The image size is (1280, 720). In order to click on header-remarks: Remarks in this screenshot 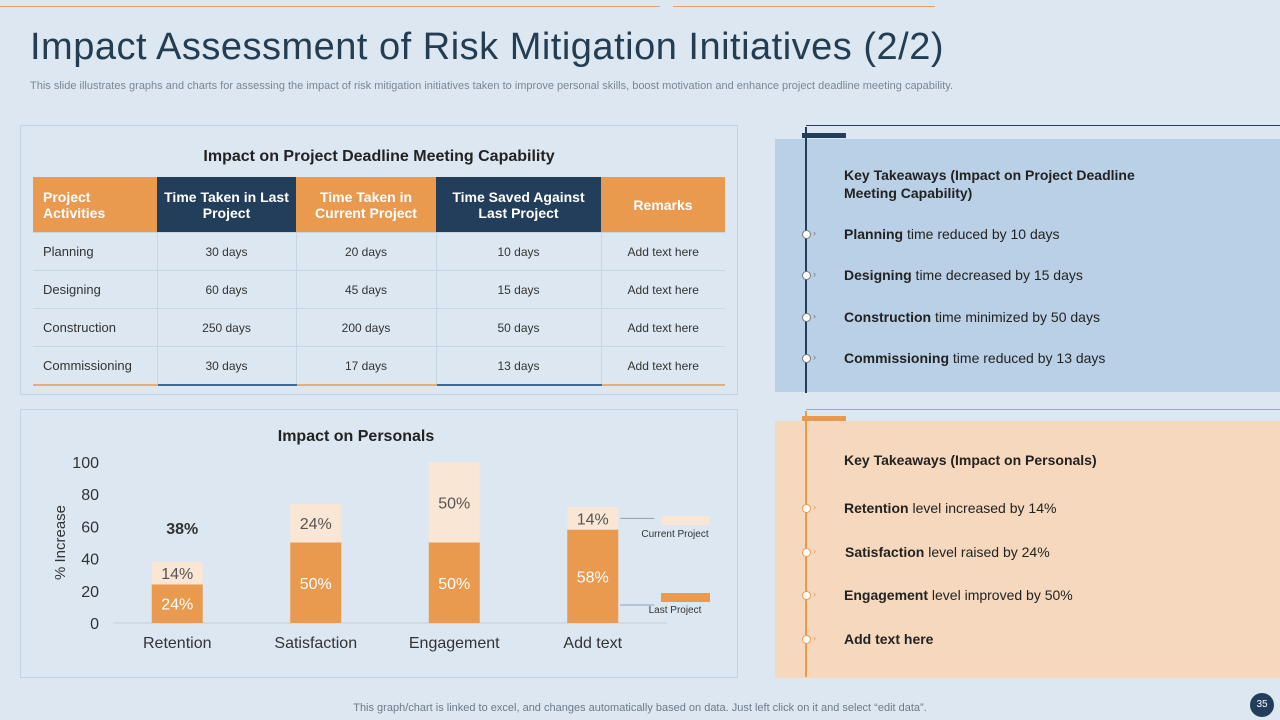, I will do `click(663, 205)`.